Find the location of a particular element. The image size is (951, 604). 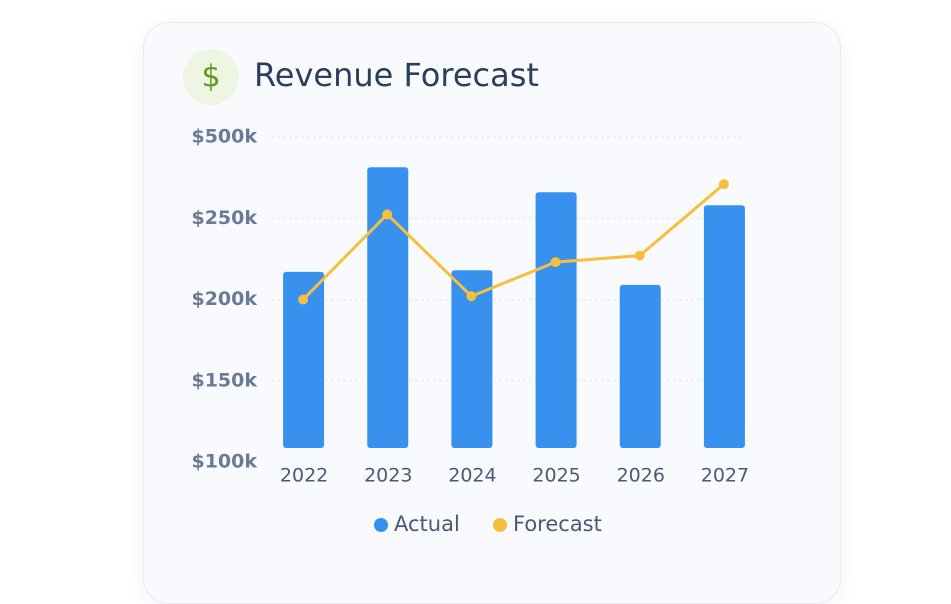

x-tick-label: 2024 is located at coordinates (472, 476).